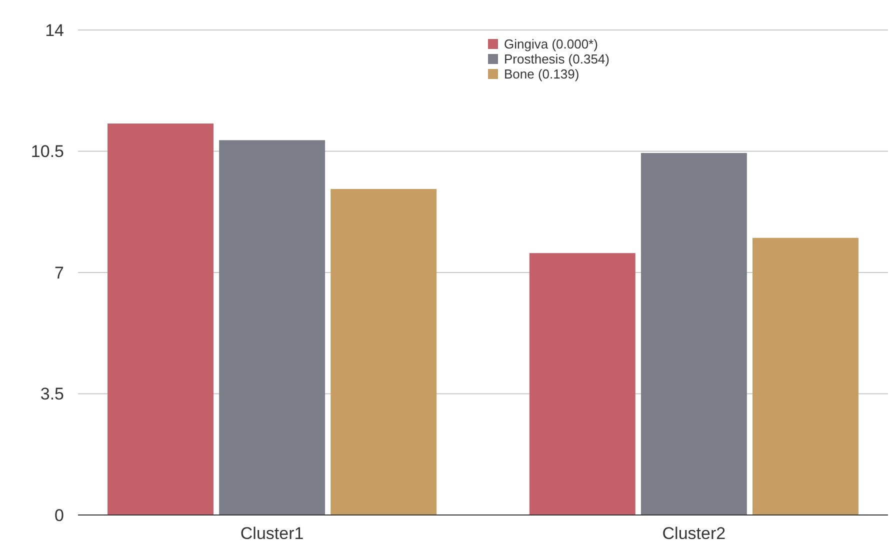  I want to click on legend-label: Prosthesis (0.354), so click(557, 59).